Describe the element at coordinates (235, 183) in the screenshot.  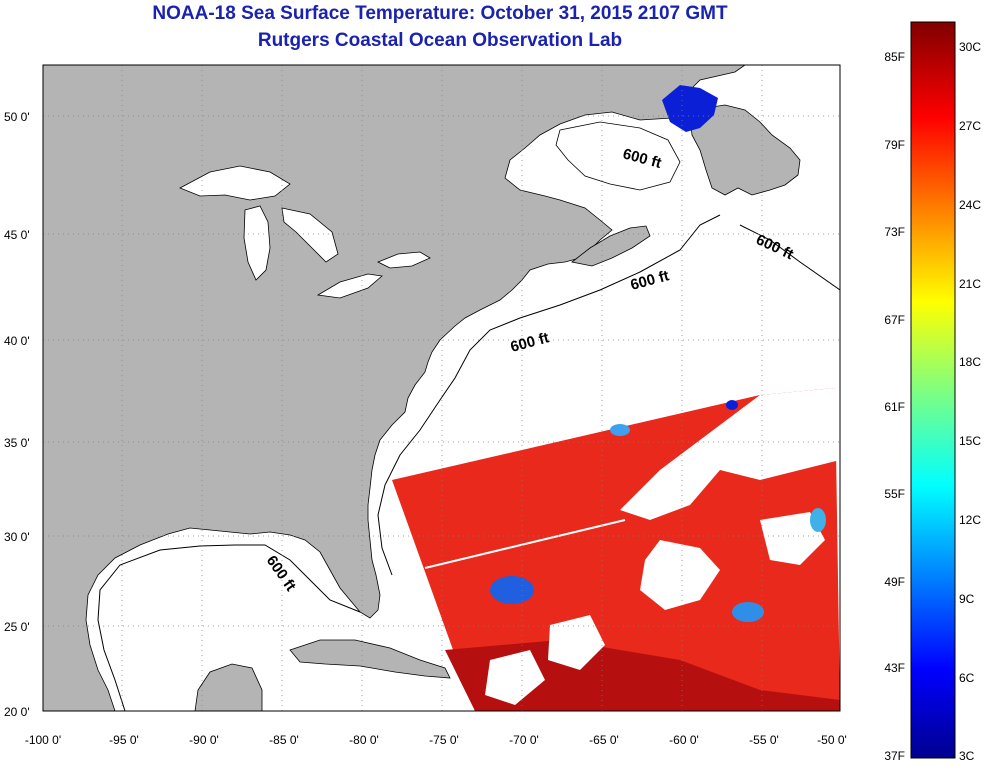
I see `lake-superior` at that location.